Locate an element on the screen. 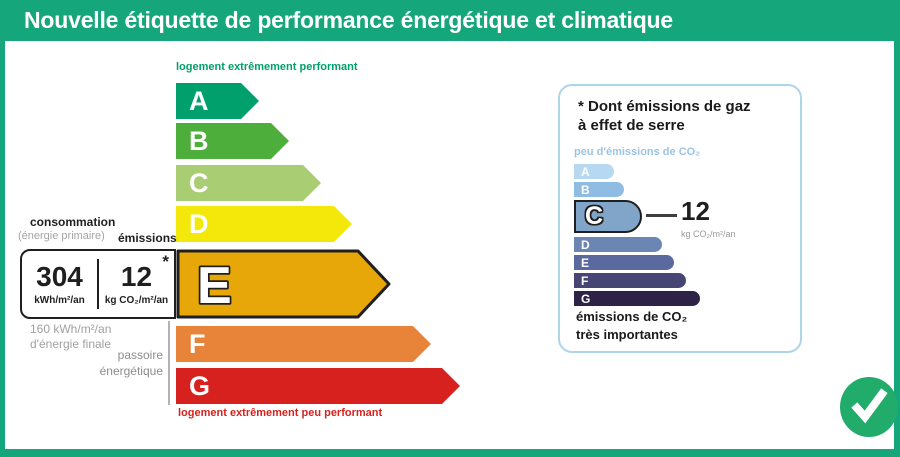 Image resolution: width=900 pixels, height=457 pixels. climate-class-a-letter: A is located at coordinates (585, 171).